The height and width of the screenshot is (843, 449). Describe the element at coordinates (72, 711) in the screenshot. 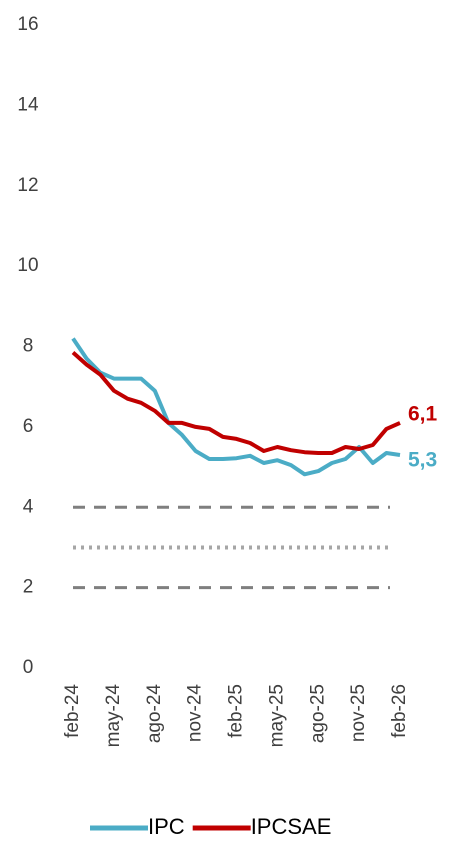

I see `x-tick-label: feb-24` at that location.